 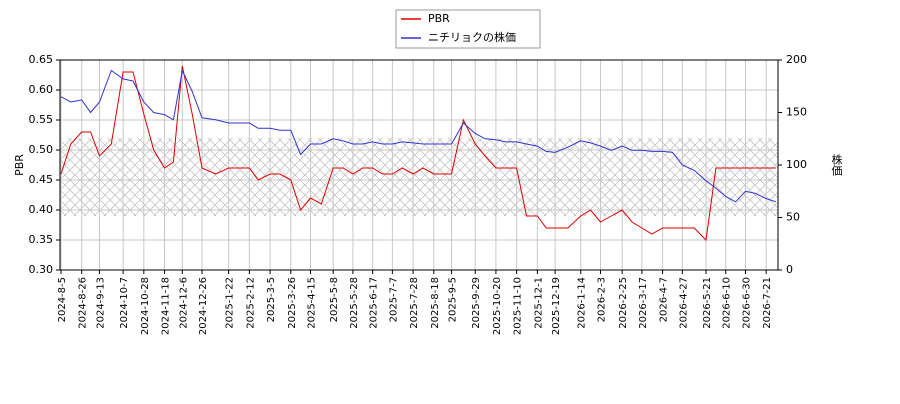 I want to click on x-tick-label: 2024-12-26, so click(x=203, y=306).